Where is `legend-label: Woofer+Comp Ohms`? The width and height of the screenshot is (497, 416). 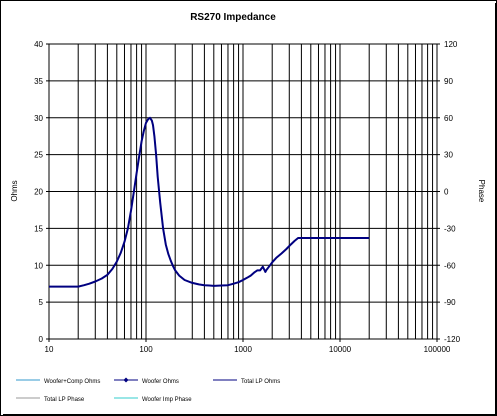
legend-label: Woofer+Comp Ohms is located at coordinates (72, 382).